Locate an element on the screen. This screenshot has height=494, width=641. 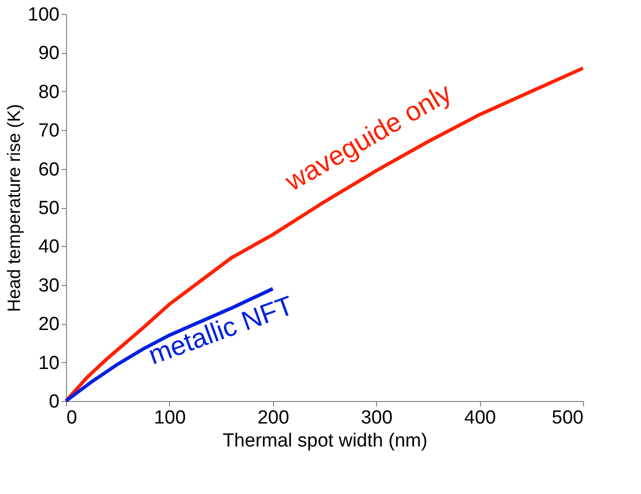
x-tick-label: 500 is located at coordinates (568, 418).